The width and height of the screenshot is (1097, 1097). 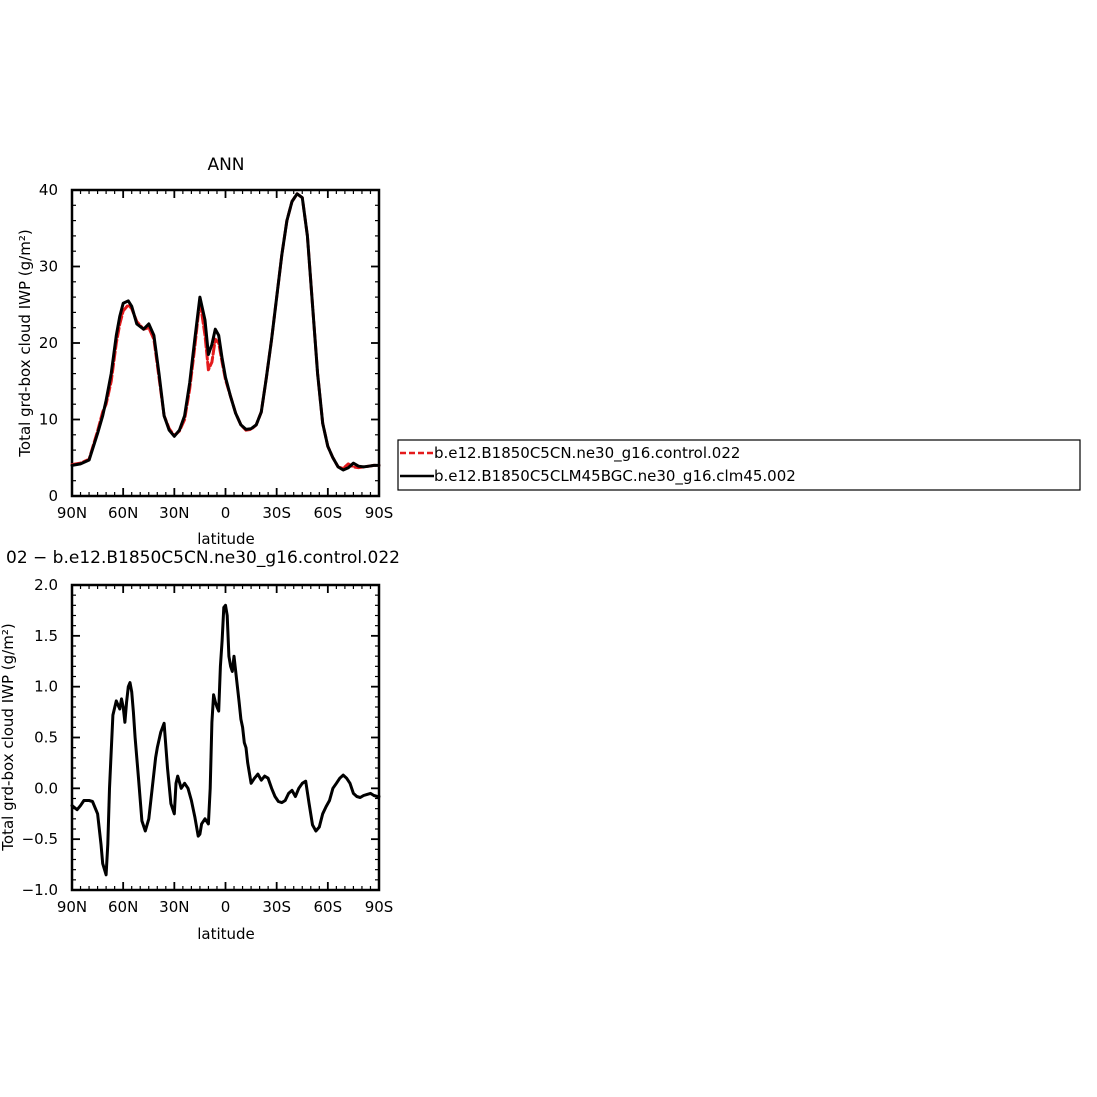 What do you see at coordinates (276, 513) in the screenshot?
I see `top-x-tick-label: 30S` at bounding box center [276, 513].